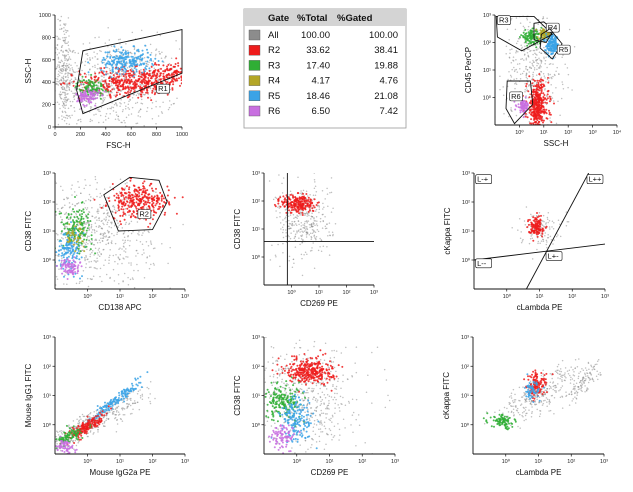 The width and height of the screenshot is (633, 492). I want to click on gate-polygon-R3, so click(524, 33).